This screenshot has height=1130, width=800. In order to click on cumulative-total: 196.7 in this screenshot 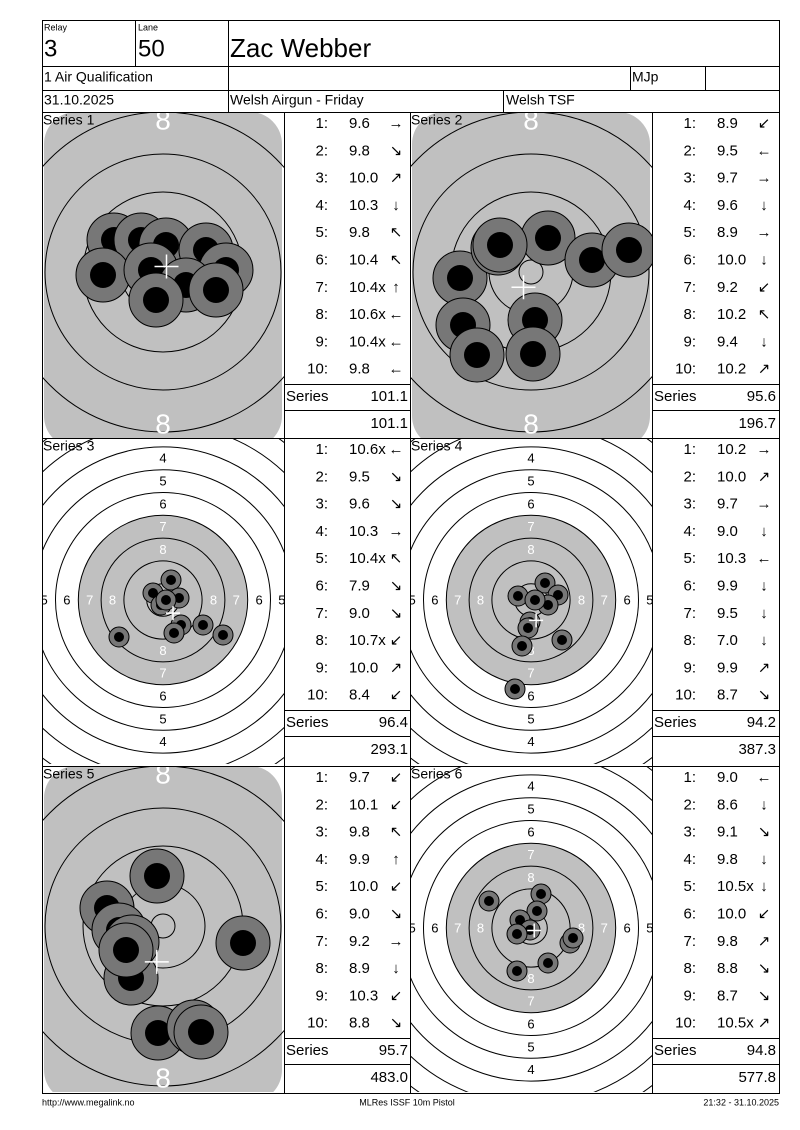, I will do `click(757, 423)`.